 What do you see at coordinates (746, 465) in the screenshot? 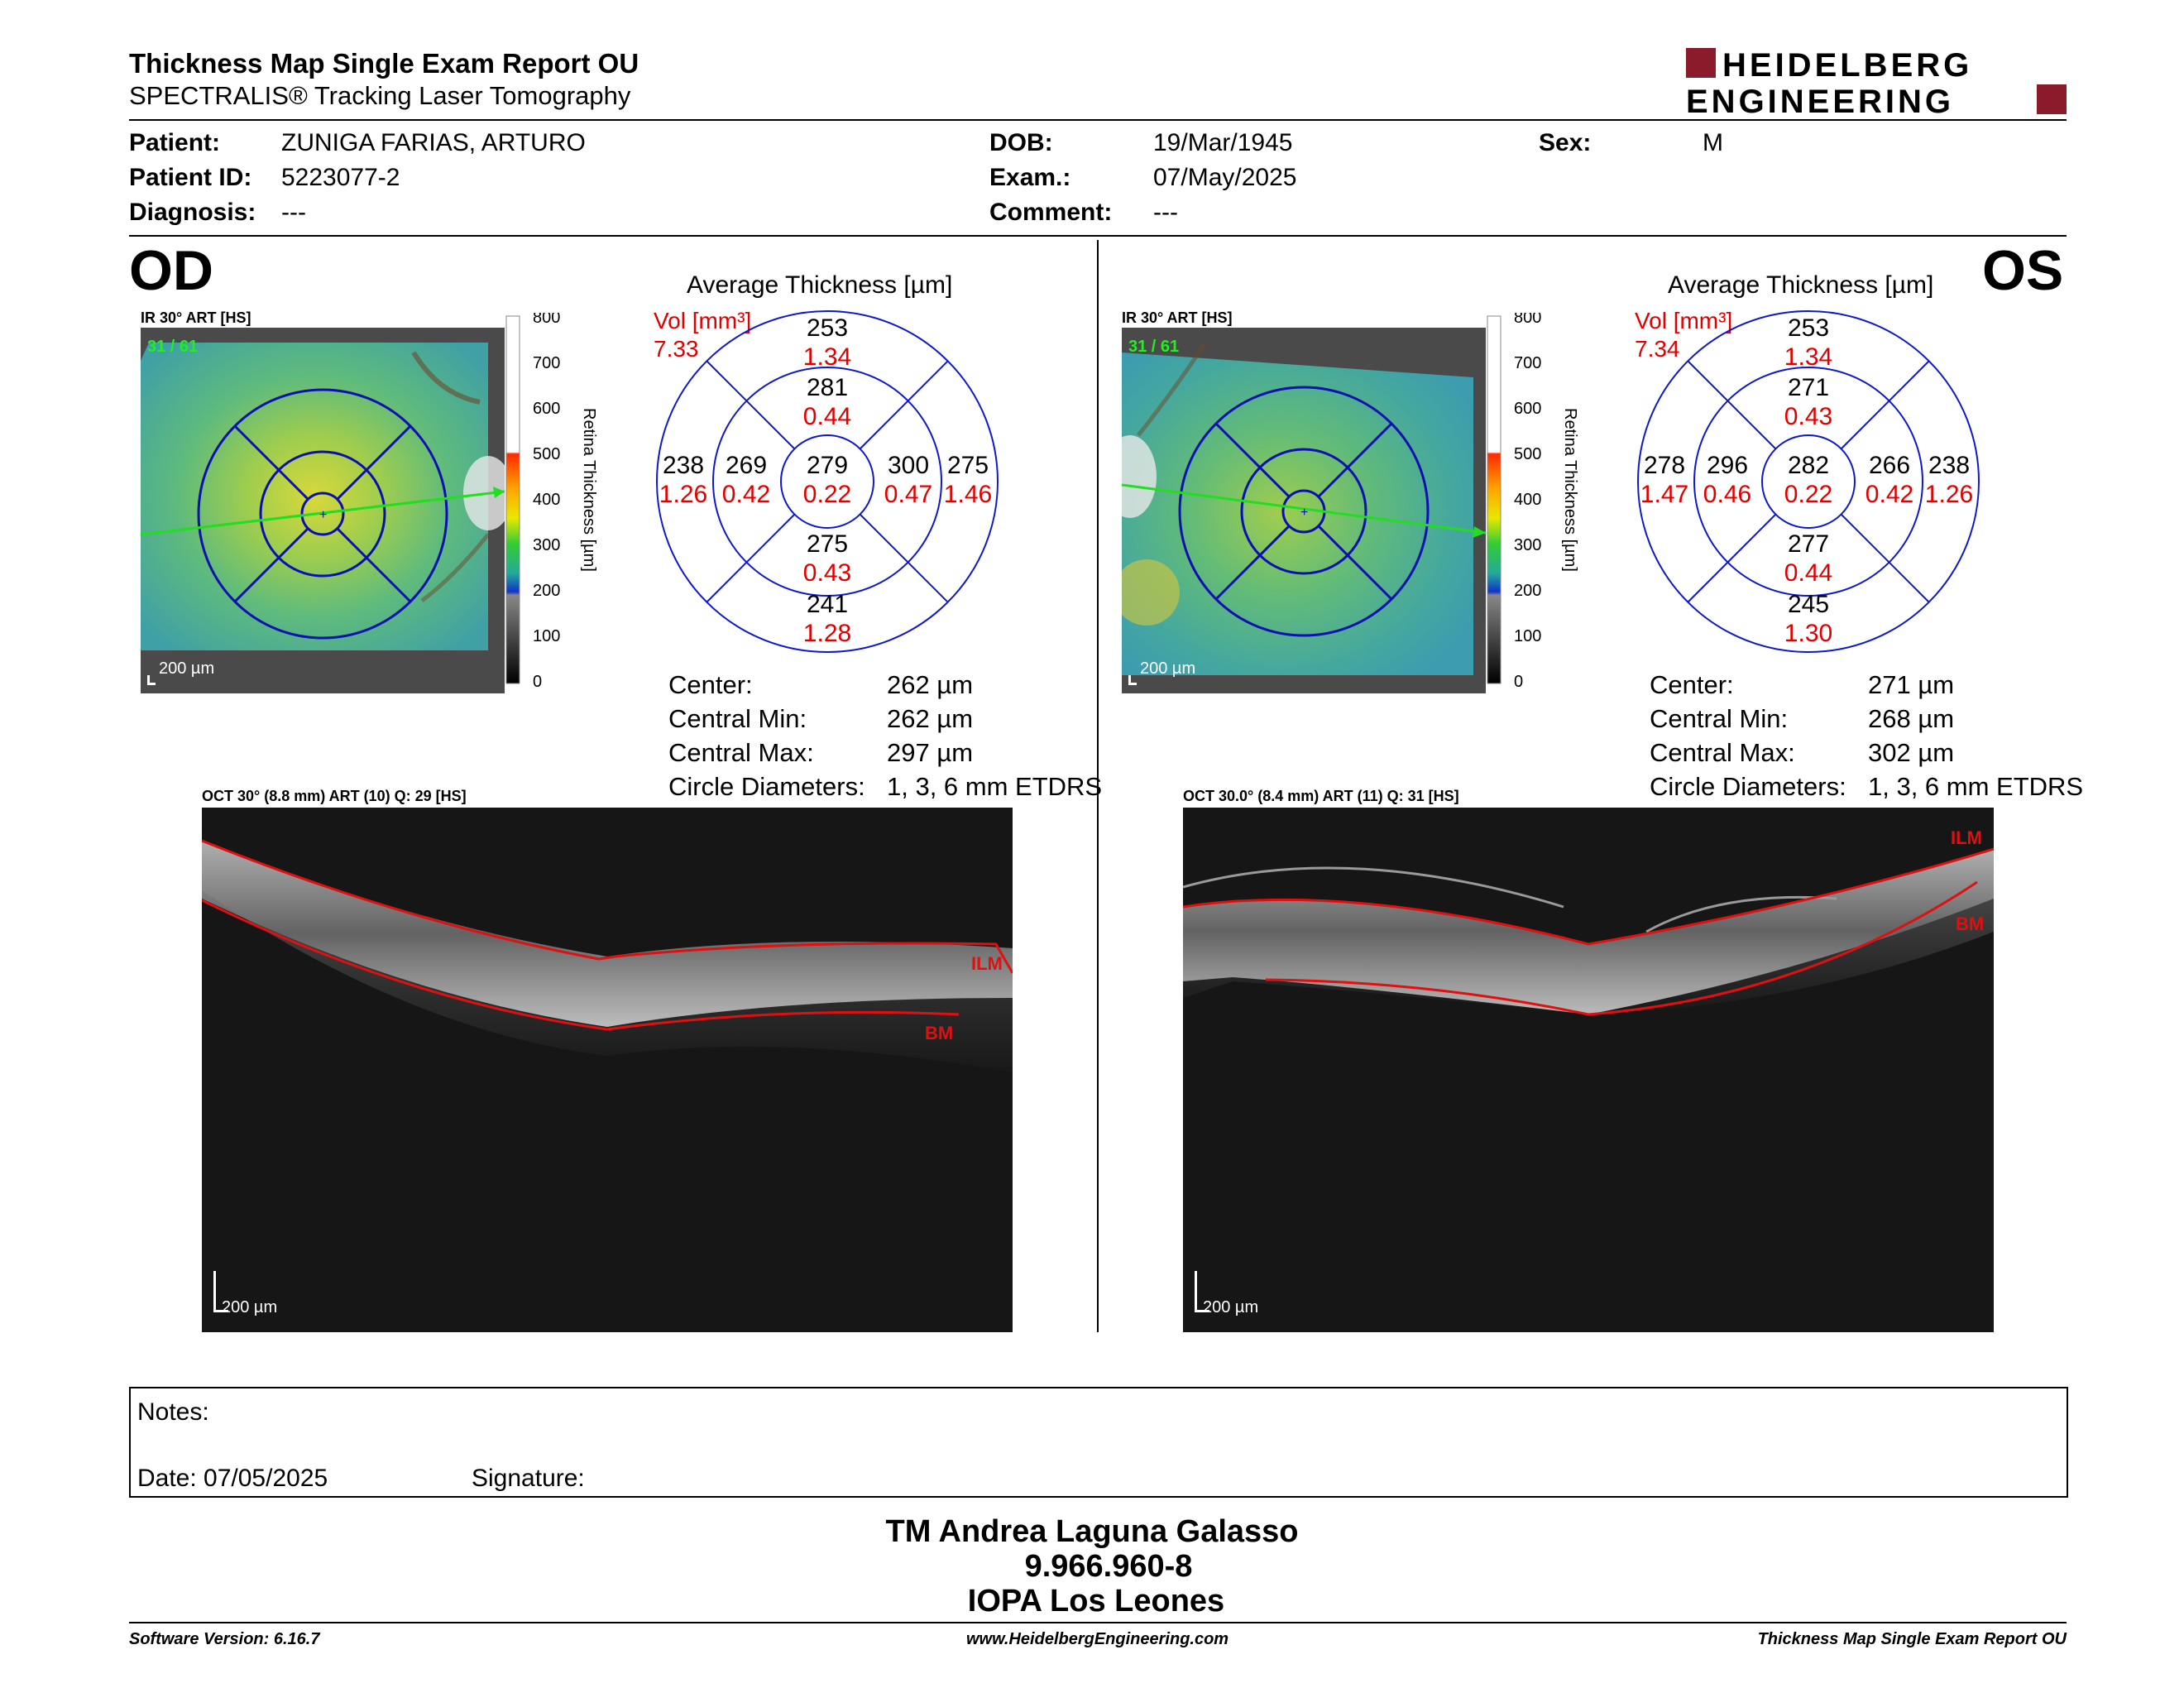
I see `od-inner-left-thk: 269` at bounding box center [746, 465].